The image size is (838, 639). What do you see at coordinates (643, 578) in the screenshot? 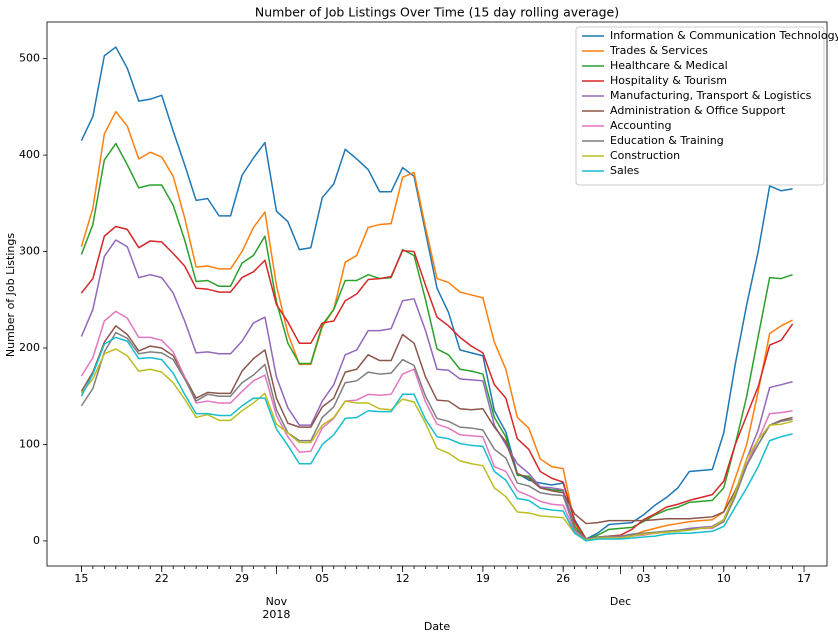
I see `x-tick-label: 03` at bounding box center [643, 578].